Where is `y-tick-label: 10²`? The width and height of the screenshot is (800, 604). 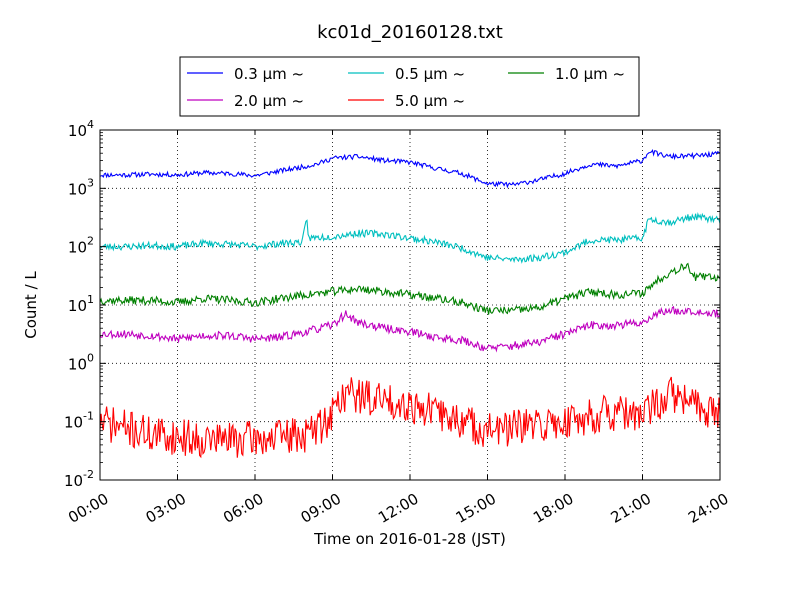 y-tick-label: 10² is located at coordinates (81, 246).